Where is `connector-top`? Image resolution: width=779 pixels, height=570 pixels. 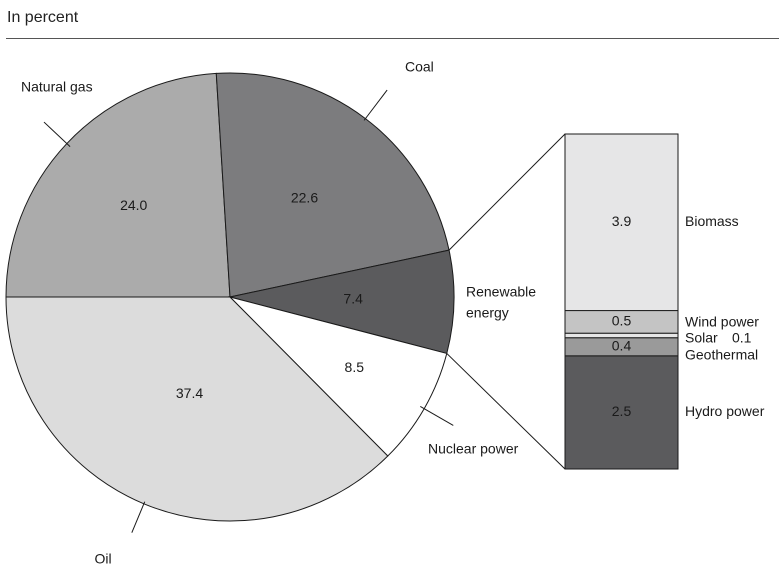 connector-top is located at coordinates (507, 192).